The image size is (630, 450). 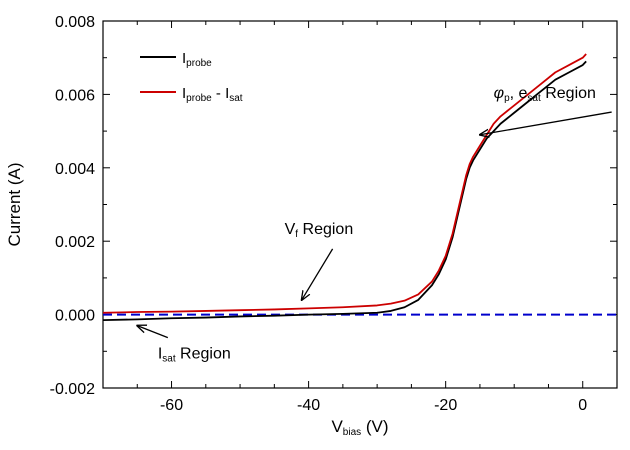 I want to click on x-tick-label: 0, so click(x=582, y=405).